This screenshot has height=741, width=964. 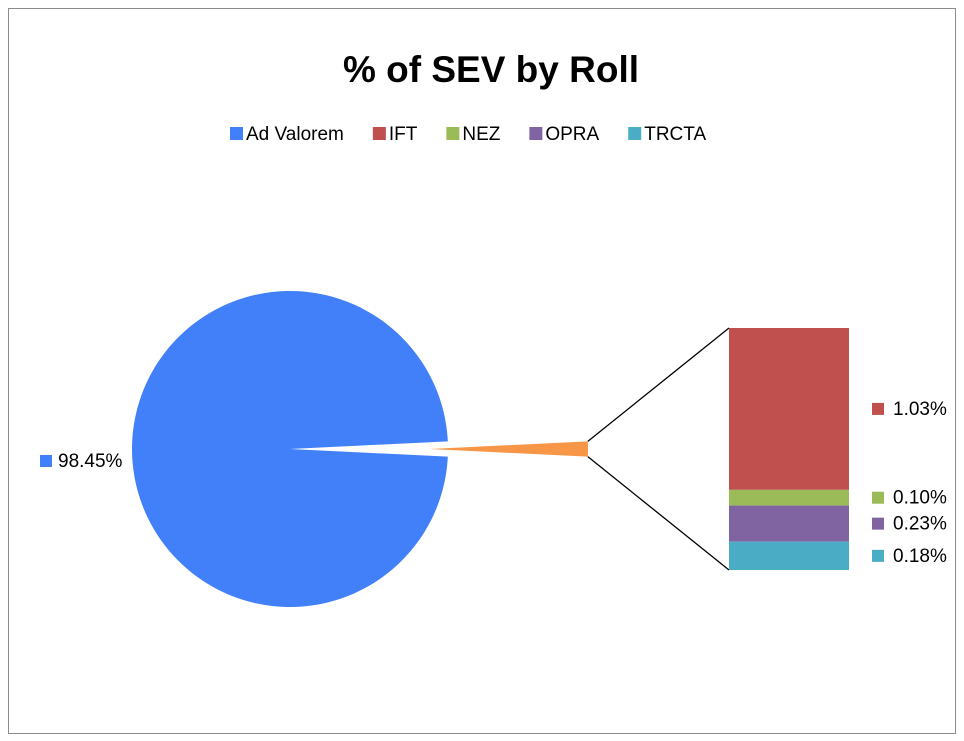 What do you see at coordinates (920, 524) in the screenshot?
I see `data-label: 0.23%` at bounding box center [920, 524].